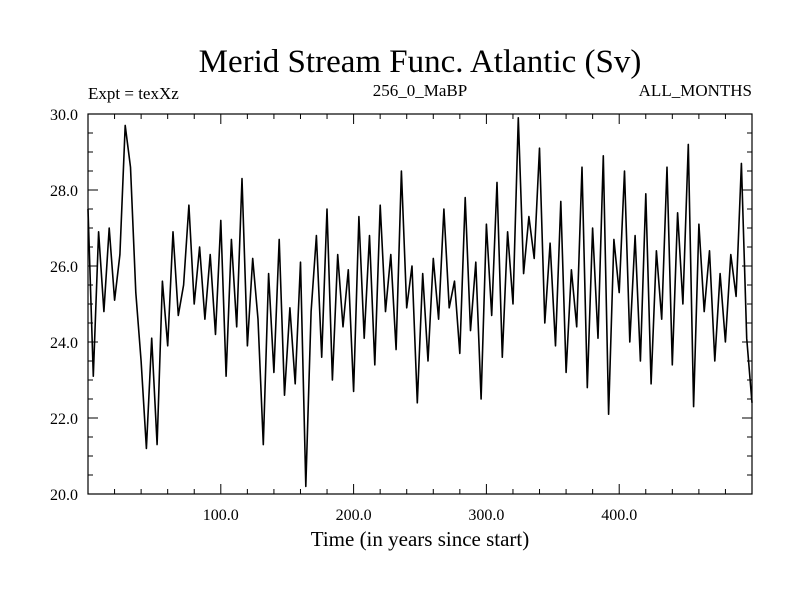 Image resolution: width=800 pixels, height=600 pixels. Describe the element at coordinates (695, 90) in the screenshot. I see `subtitle-right: ALL_MONTHS` at that location.